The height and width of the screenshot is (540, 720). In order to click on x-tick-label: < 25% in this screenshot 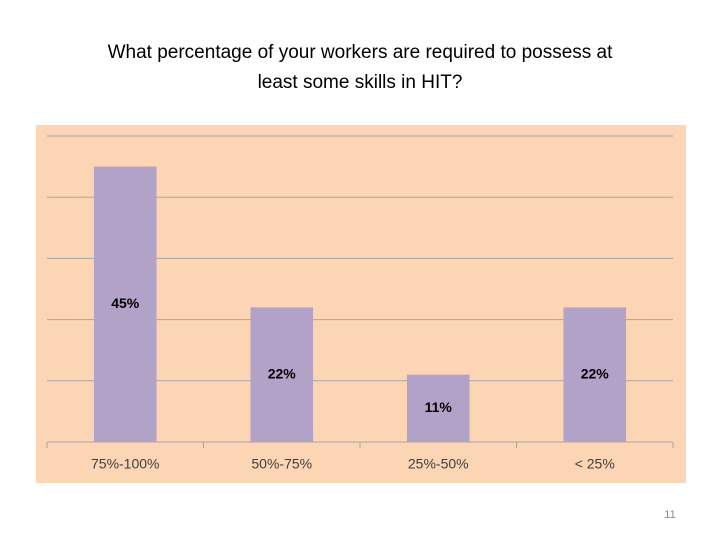, I will do `click(595, 464)`.